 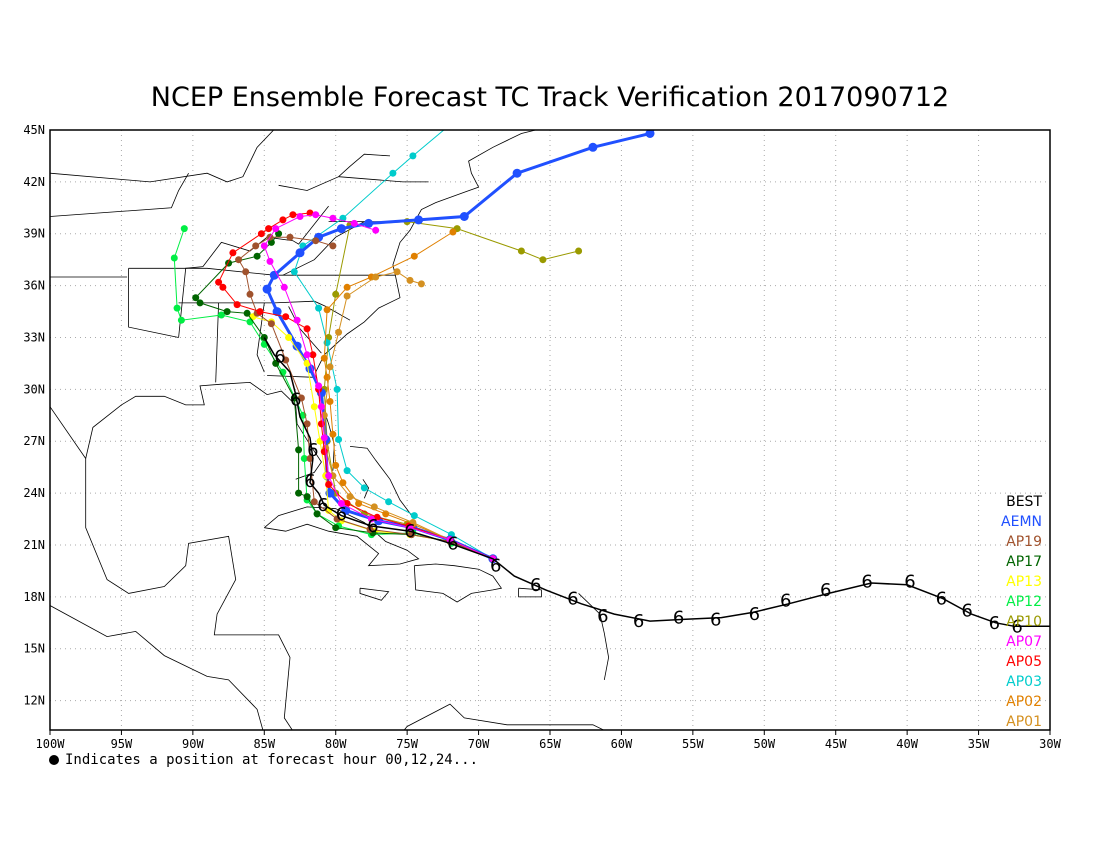 What do you see at coordinates (264, 744) in the screenshot?
I see `lon-tick-label: 85W` at bounding box center [264, 744].